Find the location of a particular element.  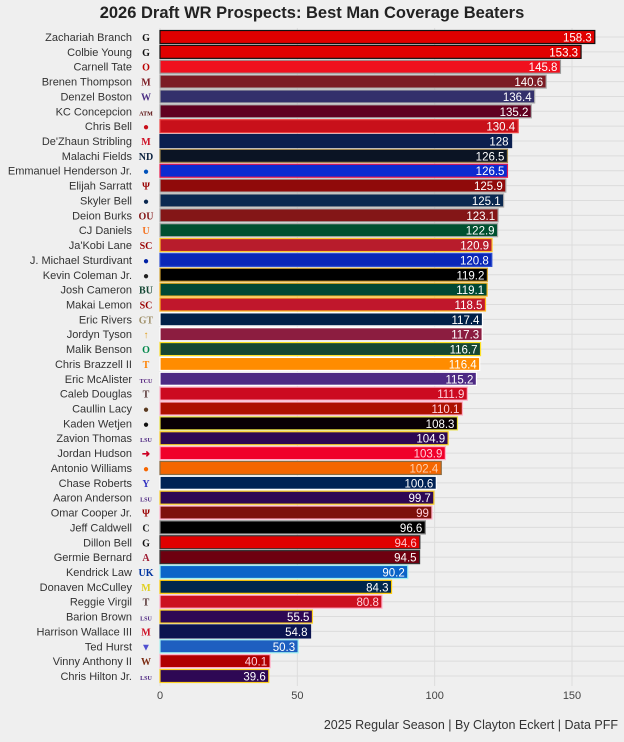

category-label: Zachariah Branch is located at coordinates (88, 38).